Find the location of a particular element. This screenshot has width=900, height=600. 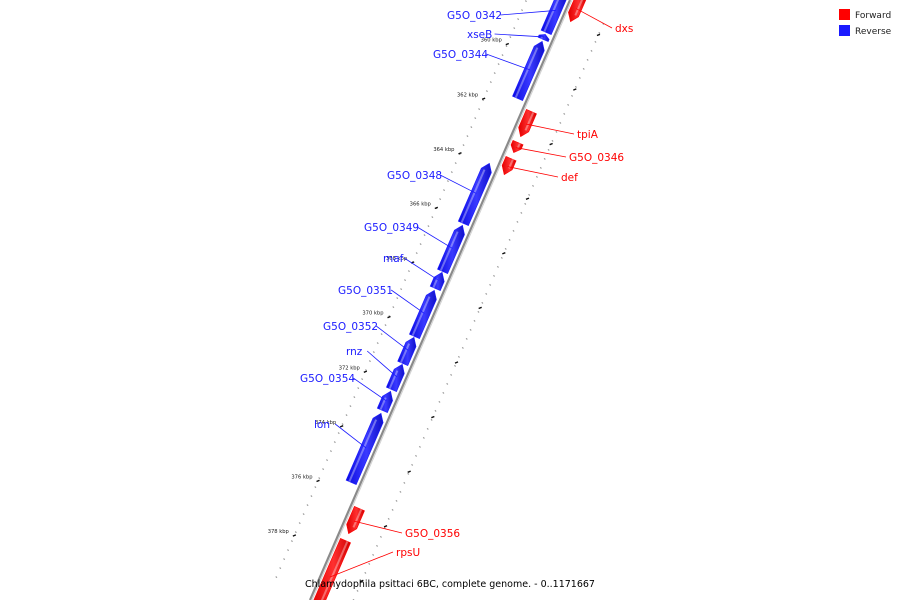

gene-label-g5o_0346: G5O_0346 is located at coordinates (596, 158).